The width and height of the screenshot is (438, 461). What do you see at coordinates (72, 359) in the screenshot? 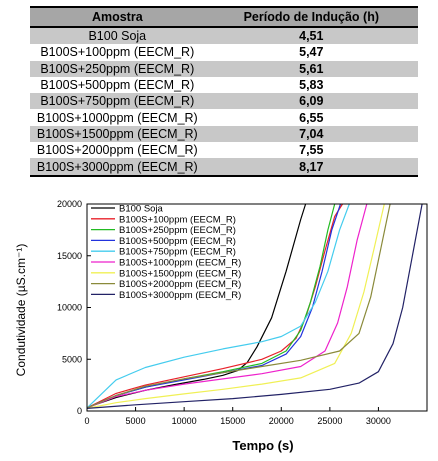
I see `y-tick-label: 5000` at bounding box center [72, 359].